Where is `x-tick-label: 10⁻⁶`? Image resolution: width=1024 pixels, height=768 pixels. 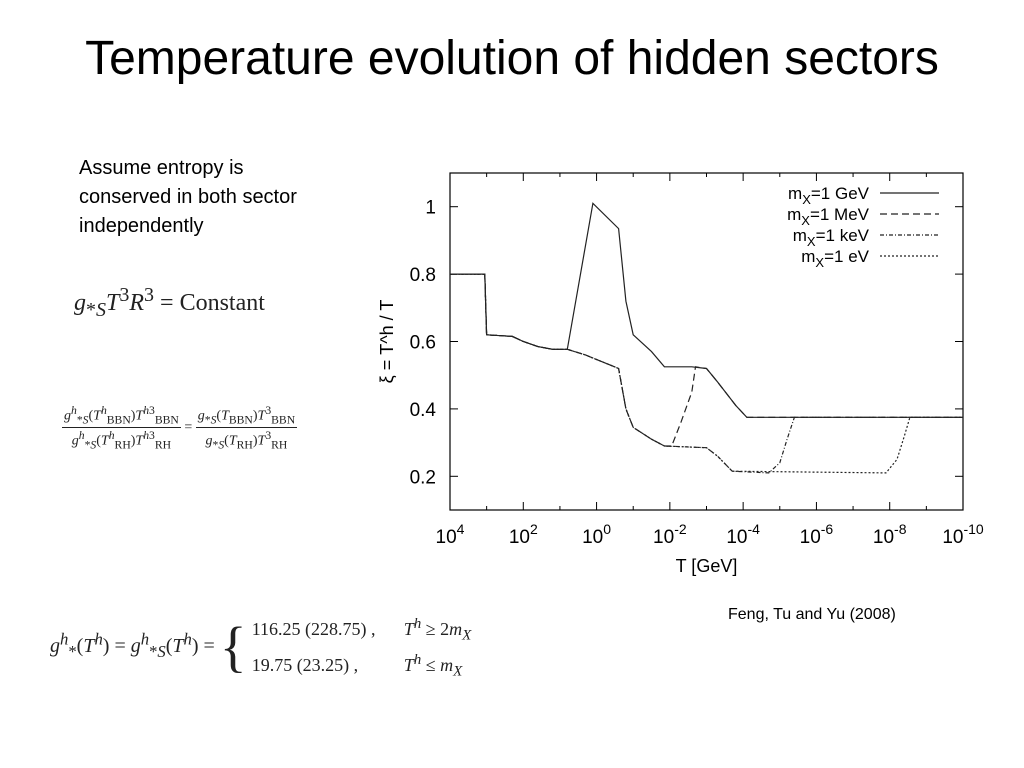
x-tick-label: 10⁻⁶ is located at coordinates (817, 534).